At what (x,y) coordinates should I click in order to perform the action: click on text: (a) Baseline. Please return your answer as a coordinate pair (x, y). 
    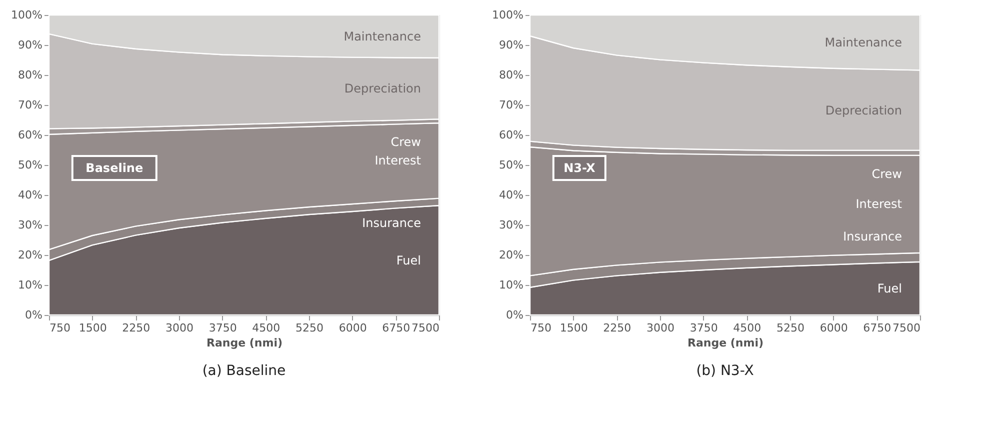
    Looking at the image, I should click on (244, 371).